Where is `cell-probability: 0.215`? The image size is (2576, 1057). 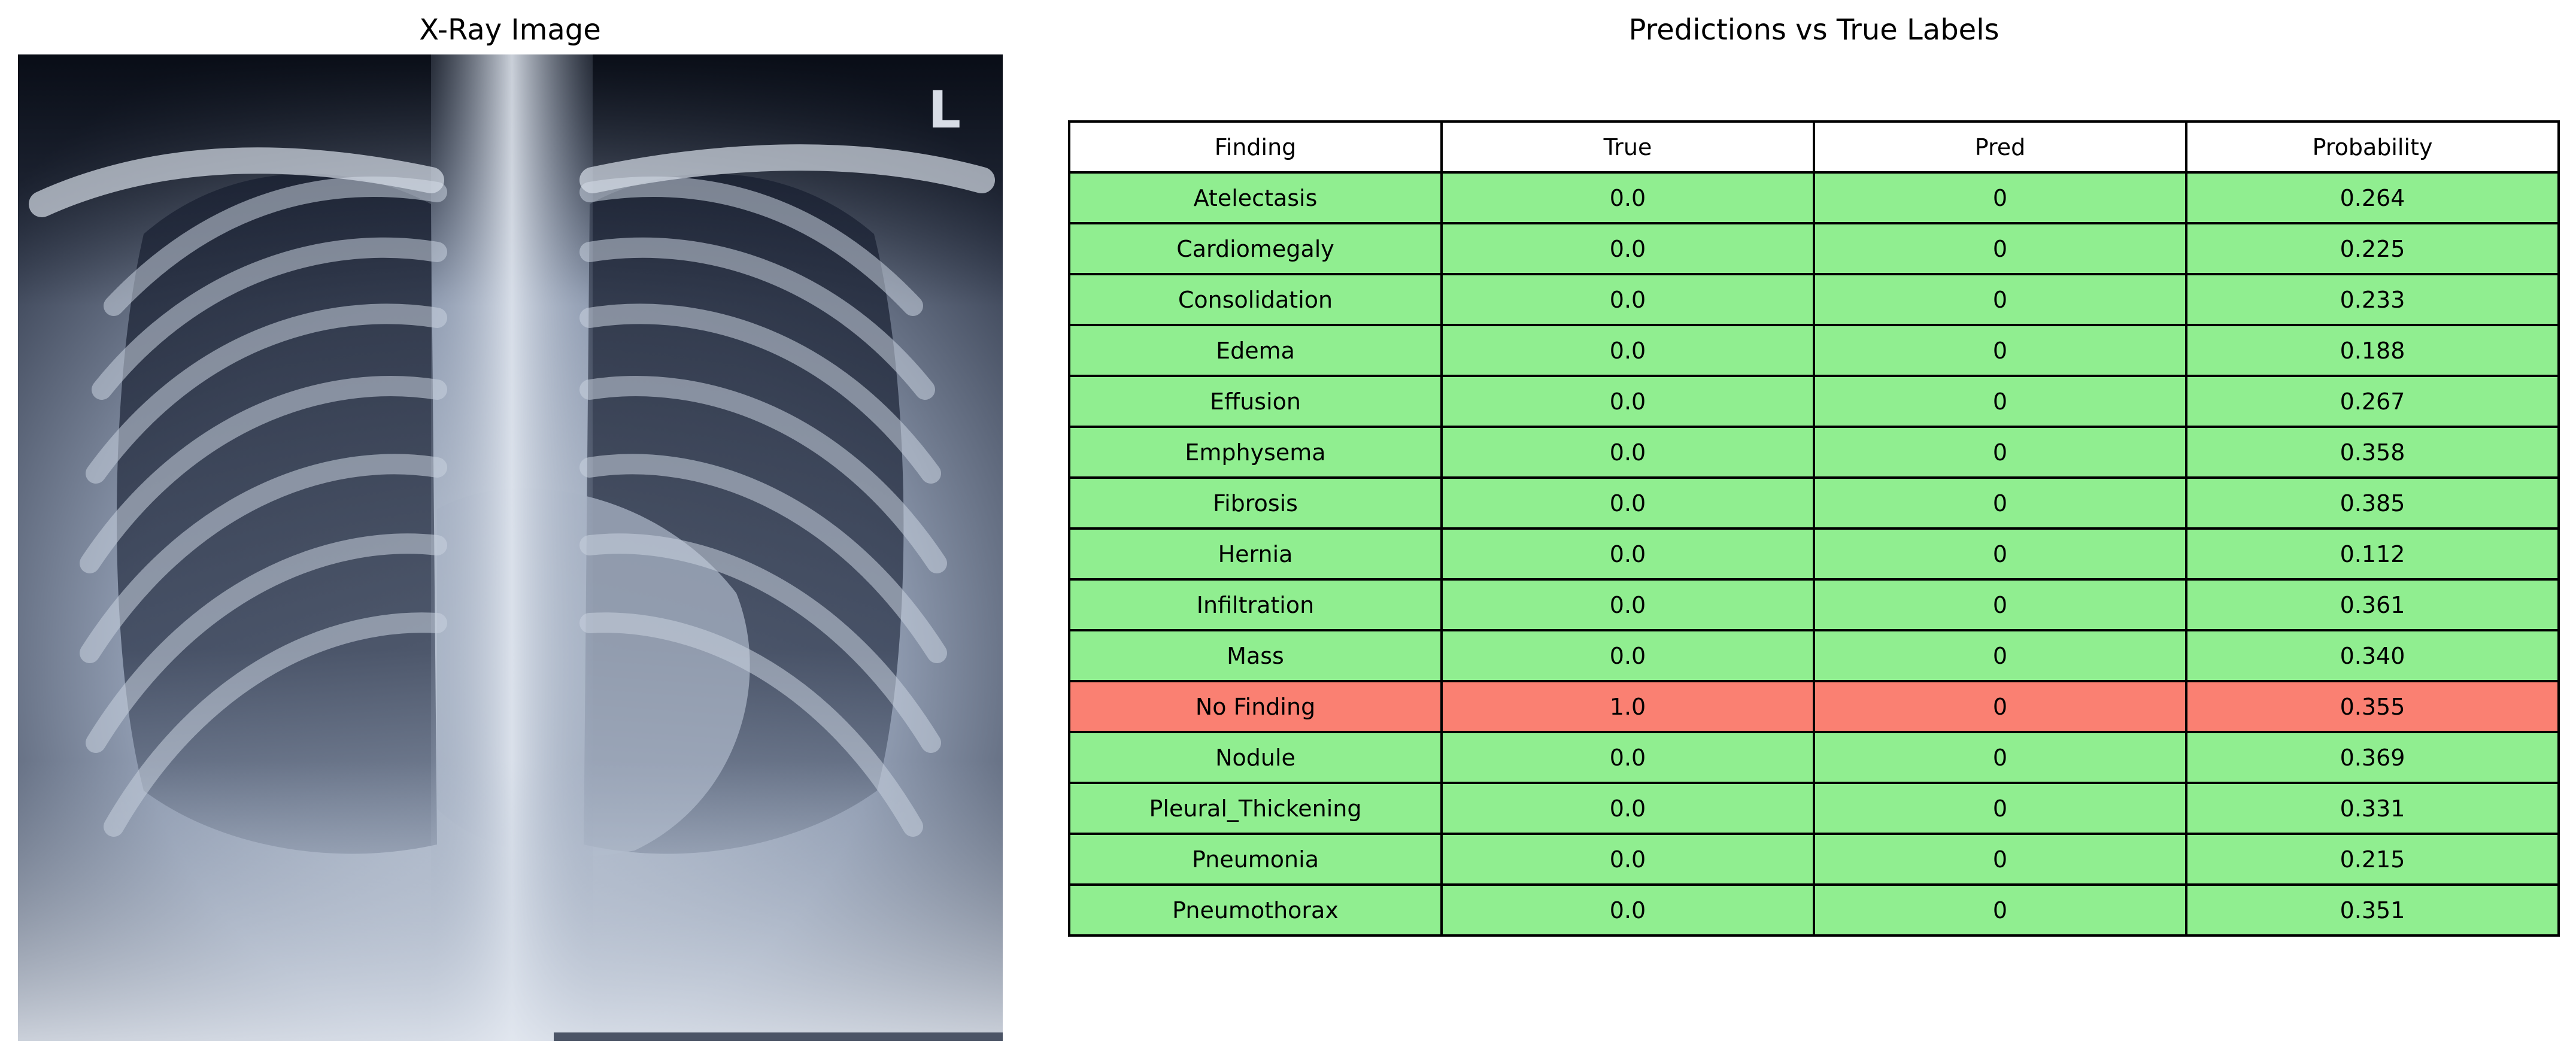
cell-probability: 0.215 is located at coordinates (2372, 859).